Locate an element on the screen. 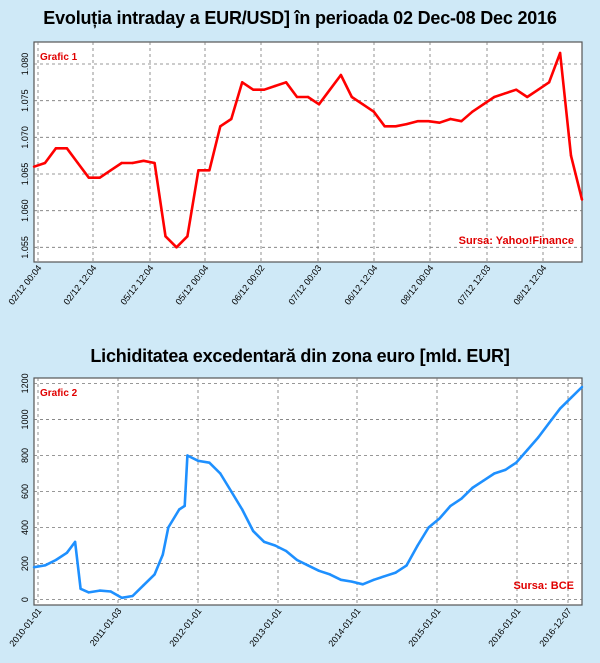  x-tick-label: 08/12 00:04 is located at coordinates (416, 285).